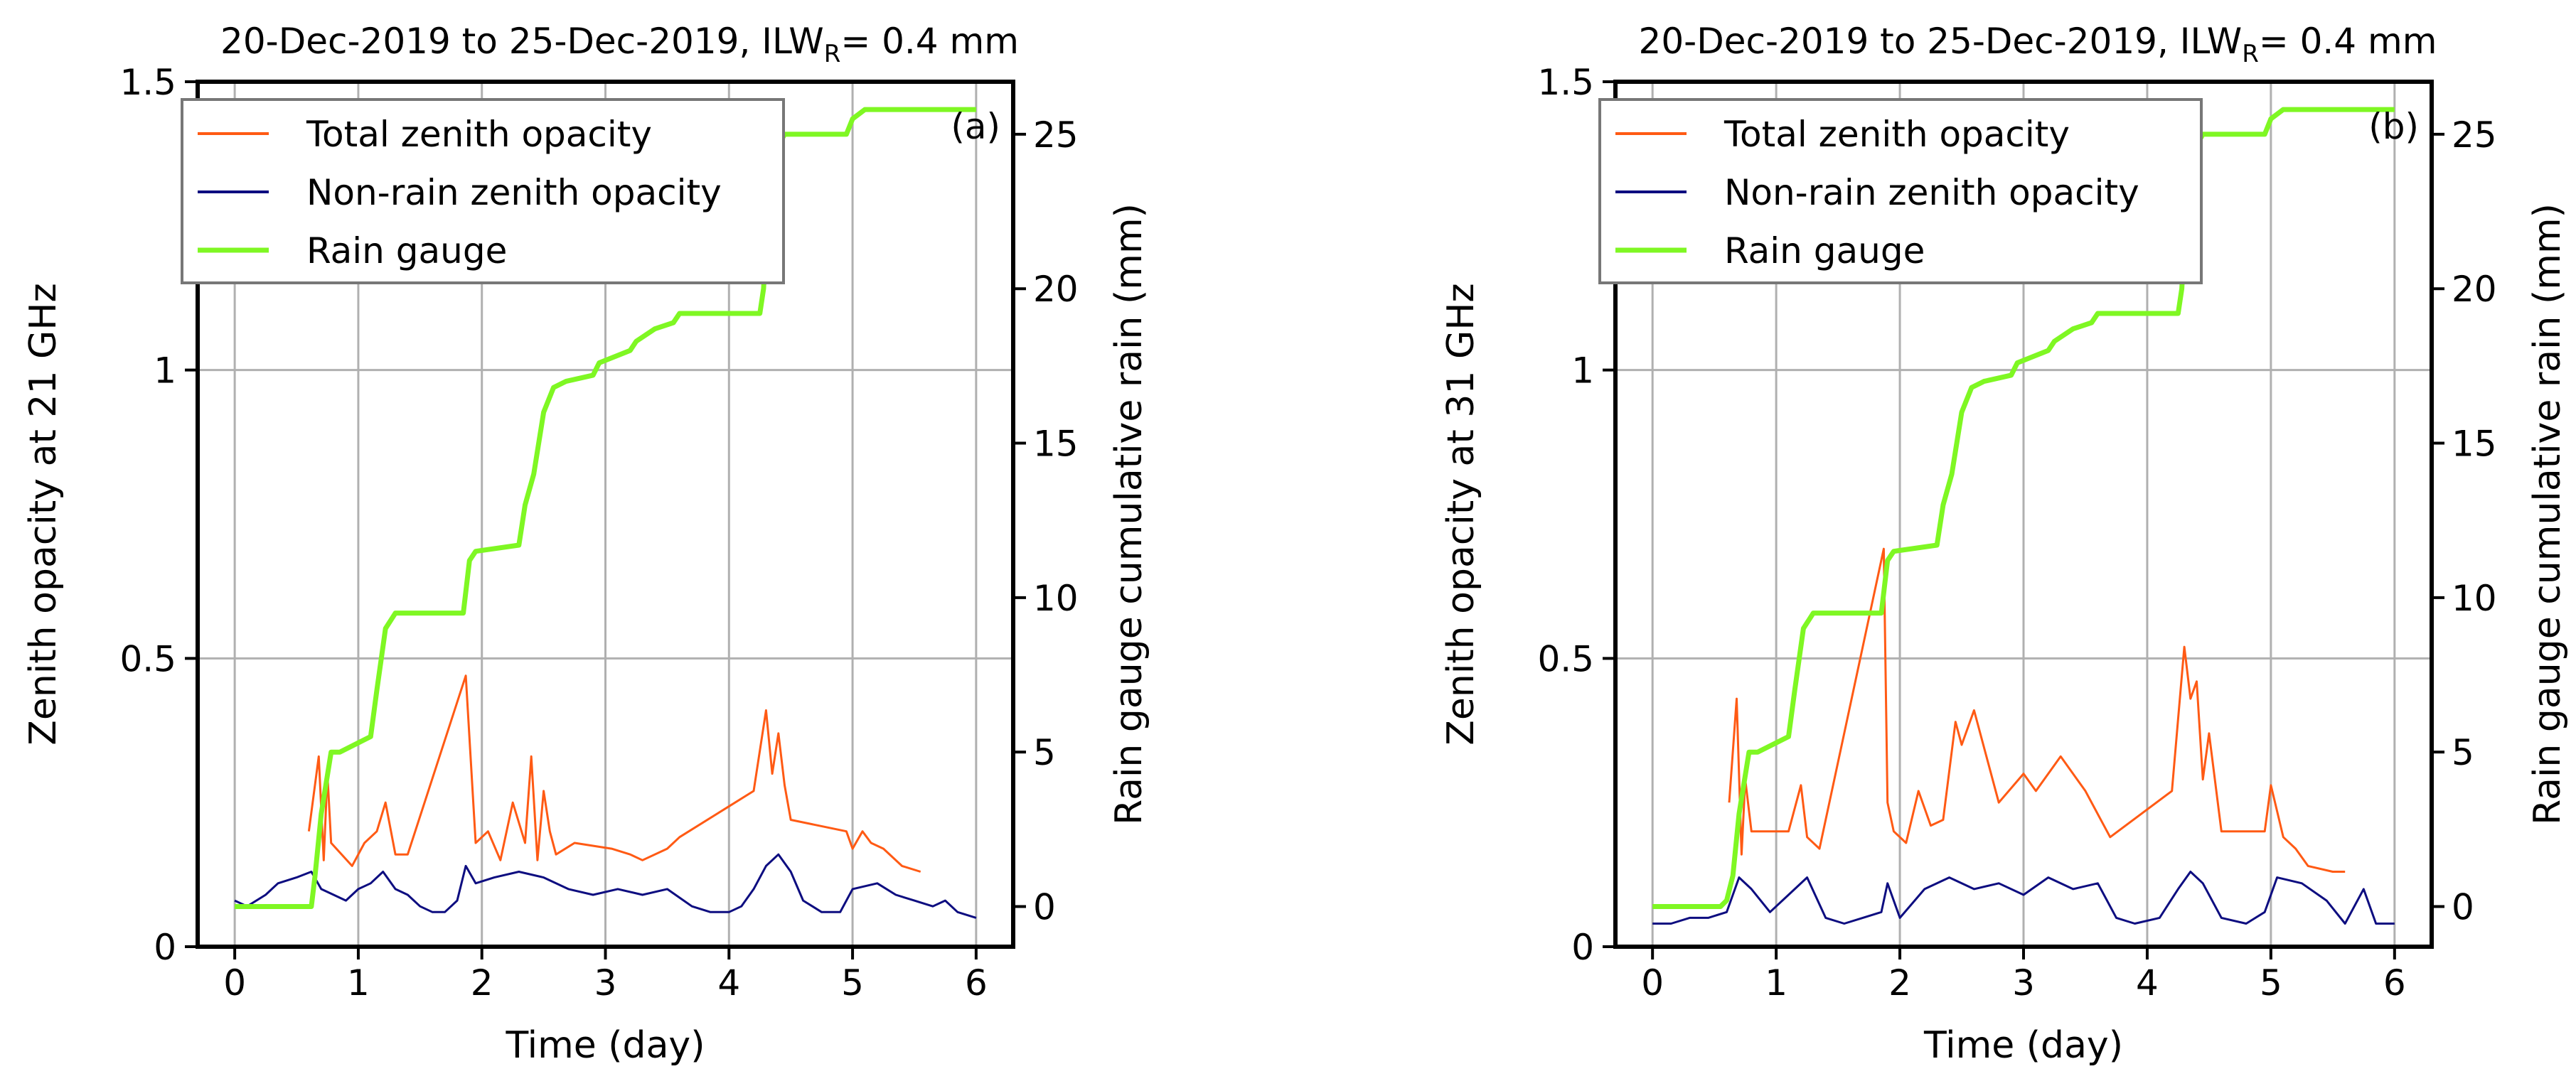 This screenshot has width=2576, height=1086. Describe the element at coordinates (2393, 126) in the screenshot. I see `panel-label: (b)` at that location.